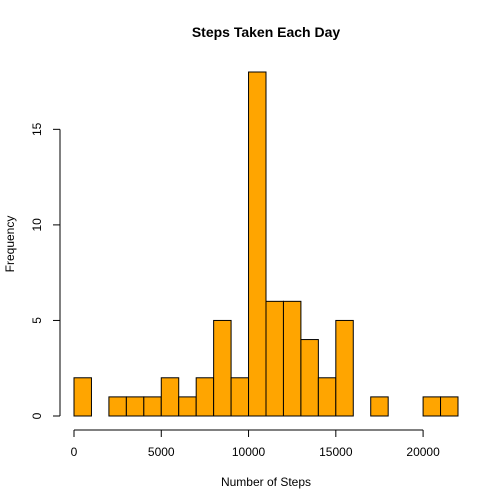 This screenshot has width=504, height=504. Describe the element at coordinates (161, 452) in the screenshot. I see `x-tick-label-1: 5000` at that location.